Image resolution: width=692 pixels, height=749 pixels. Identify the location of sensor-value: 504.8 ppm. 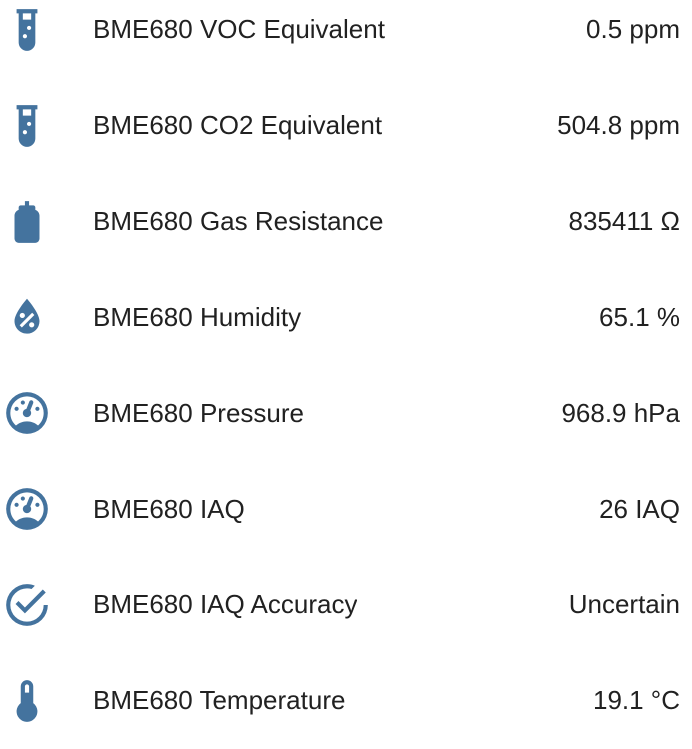
(618, 125).